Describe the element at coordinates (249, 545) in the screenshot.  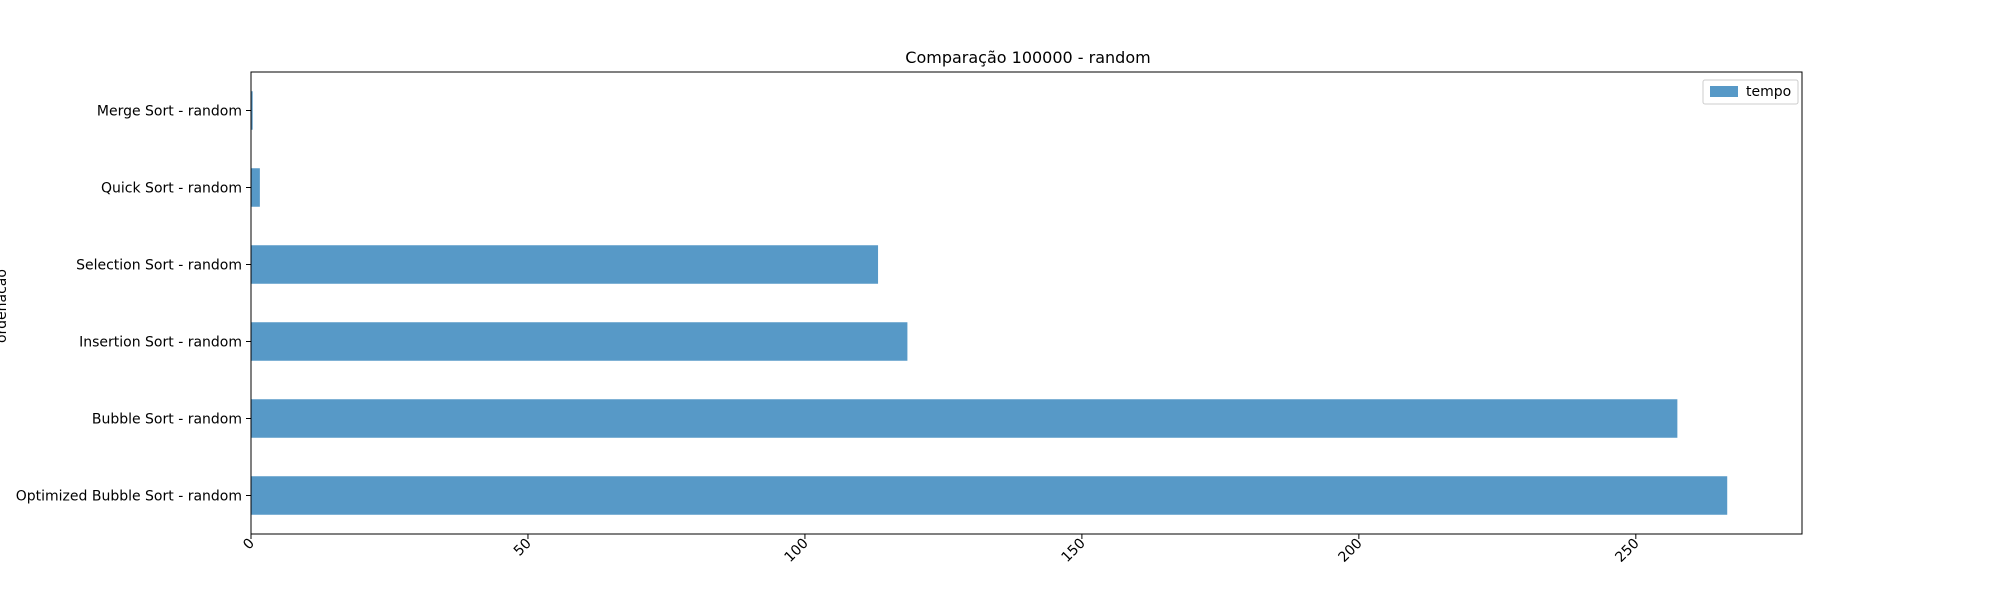
I see `x-tick-label: 0` at that location.